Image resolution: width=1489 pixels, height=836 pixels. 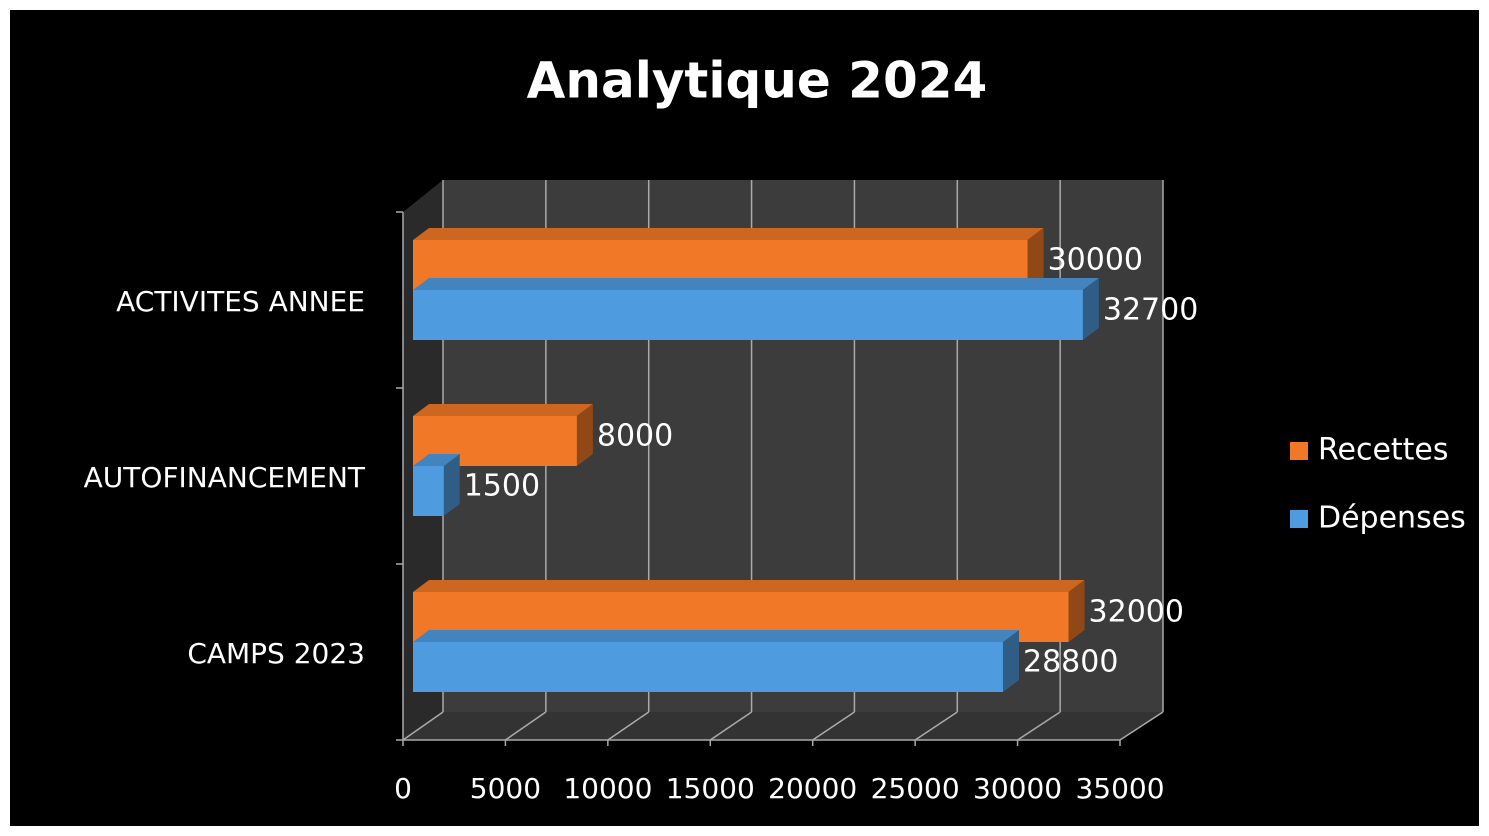 What do you see at coordinates (1150, 310) in the screenshot?
I see `data-label: 32700` at bounding box center [1150, 310].